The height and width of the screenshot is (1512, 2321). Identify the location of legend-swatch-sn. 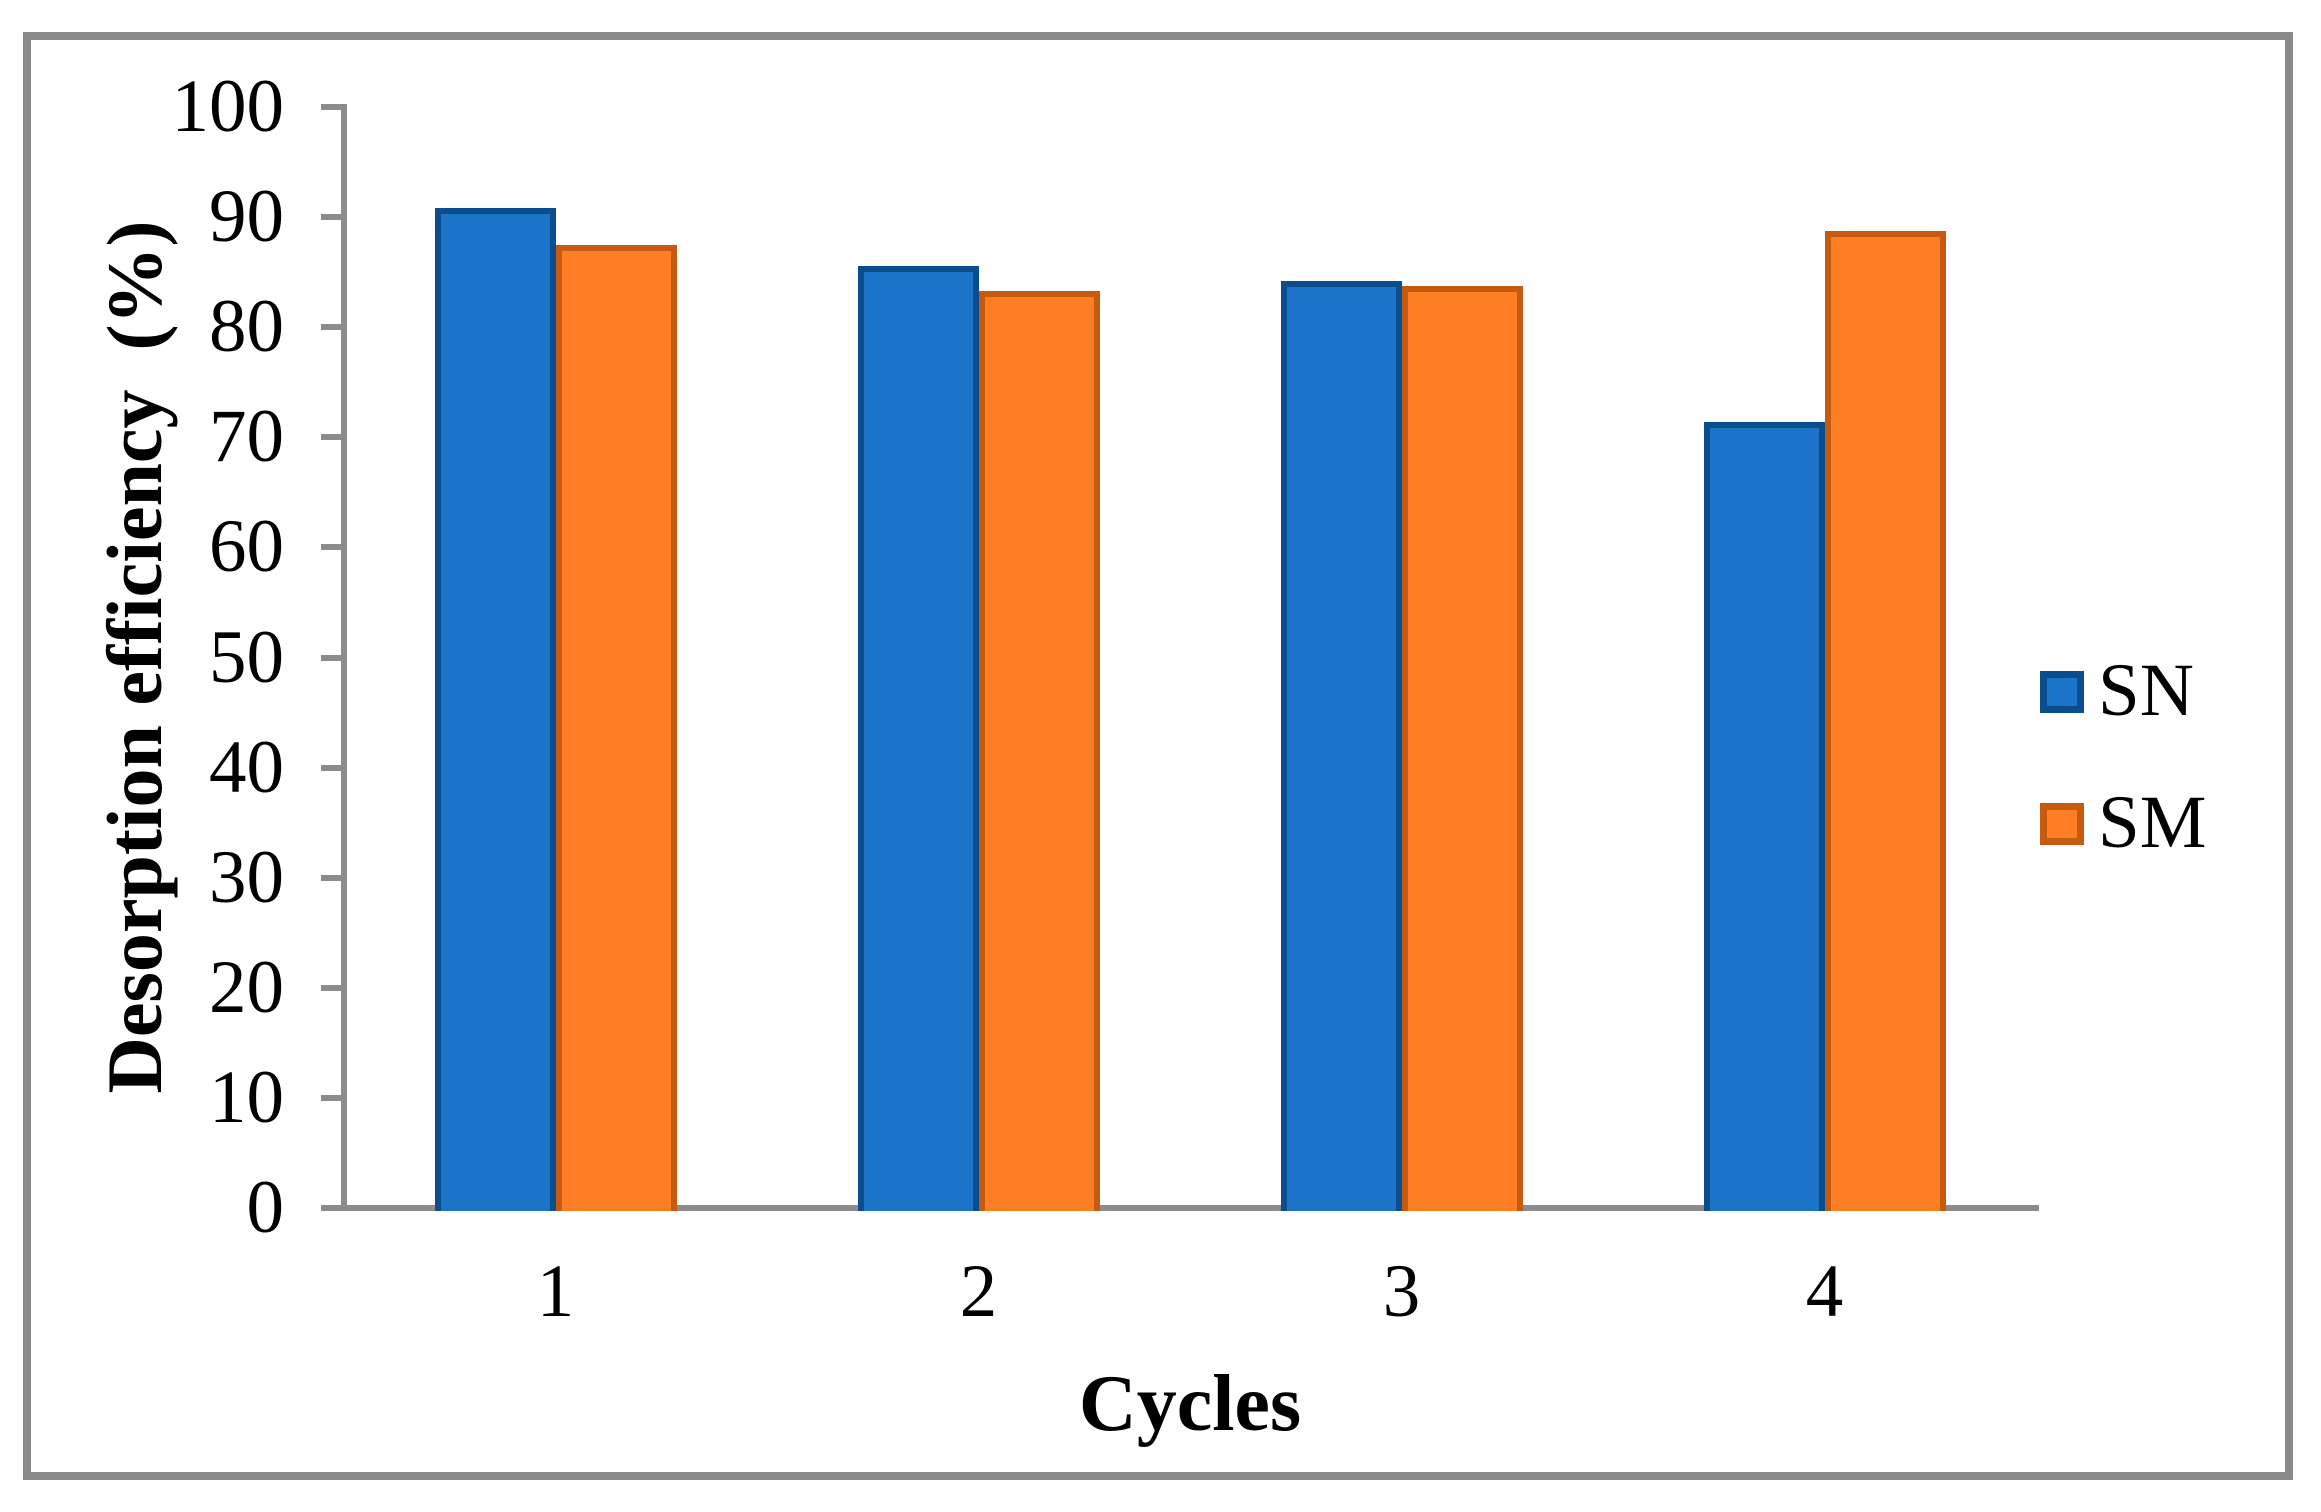
(2062, 692).